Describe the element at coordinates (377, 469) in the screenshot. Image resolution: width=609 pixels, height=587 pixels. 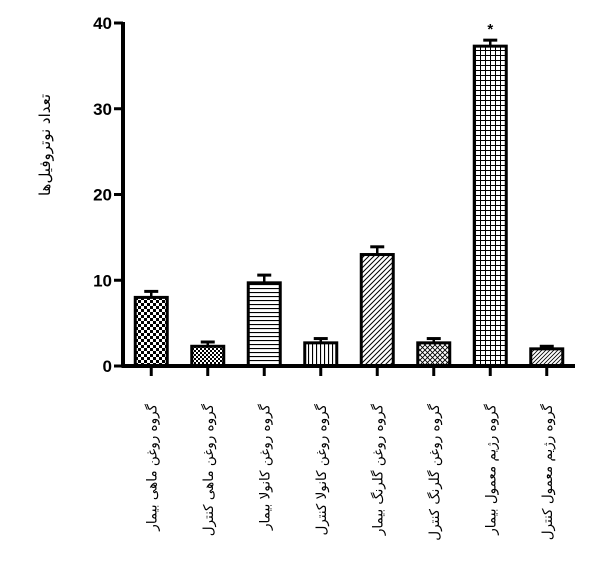
I see `x-tick-label: گروه روغن گلرنگ بیمار` at that location.